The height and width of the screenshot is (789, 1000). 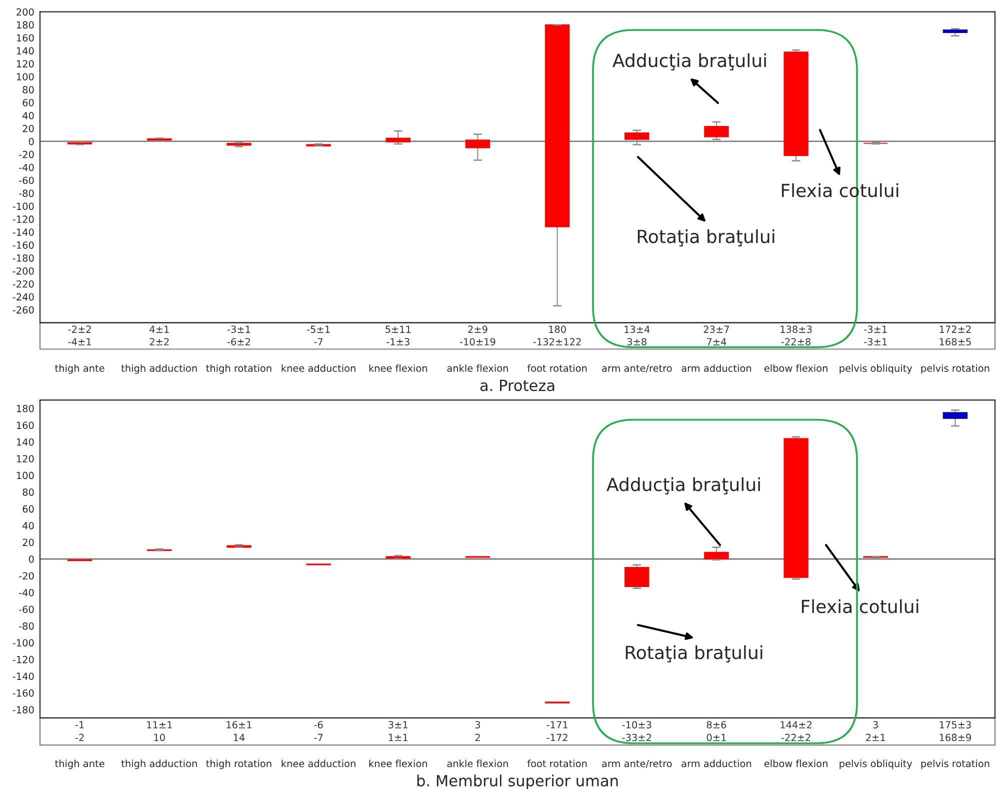 I want to click on y-tick-label: -260, so click(x=23, y=310).